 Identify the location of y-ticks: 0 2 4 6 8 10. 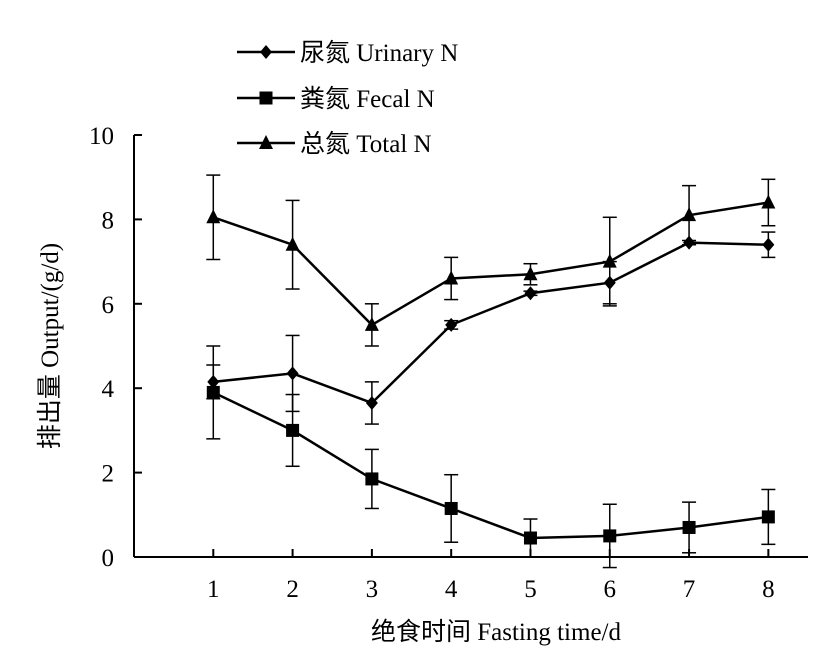
(115, 347).